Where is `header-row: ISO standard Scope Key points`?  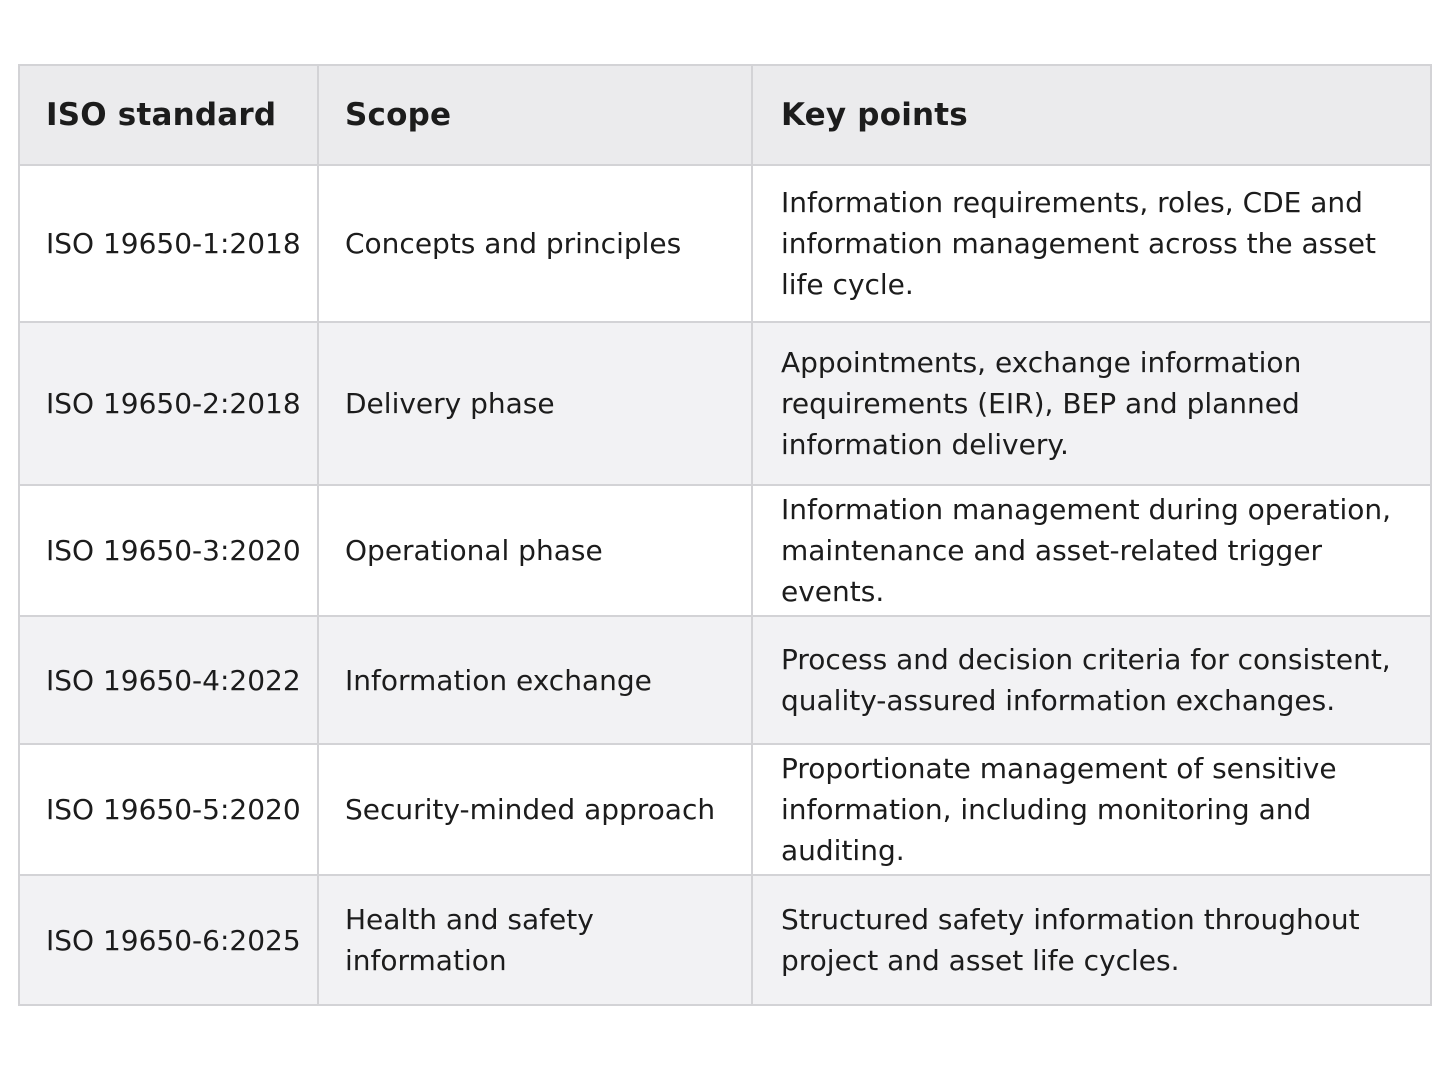
header-row: ISO standard Scope Key points is located at coordinates (725, 115).